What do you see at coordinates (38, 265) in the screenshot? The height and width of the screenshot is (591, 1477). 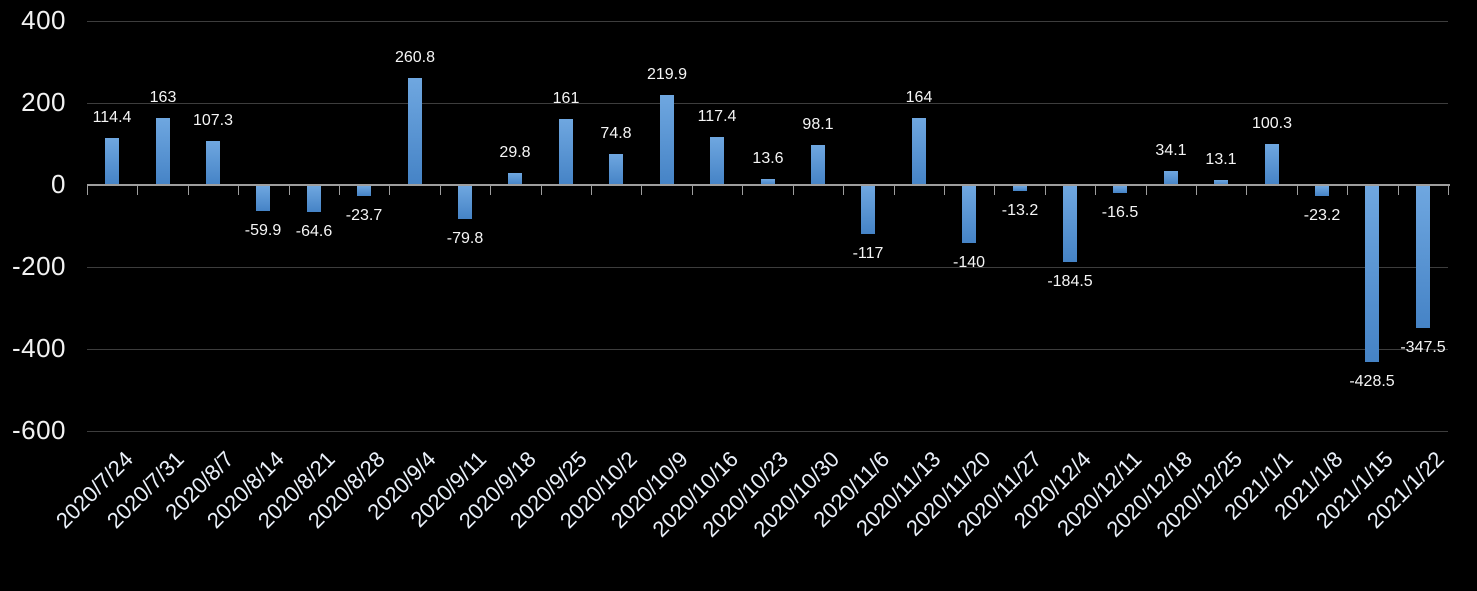 I see `y-tick-label: -200` at bounding box center [38, 265].